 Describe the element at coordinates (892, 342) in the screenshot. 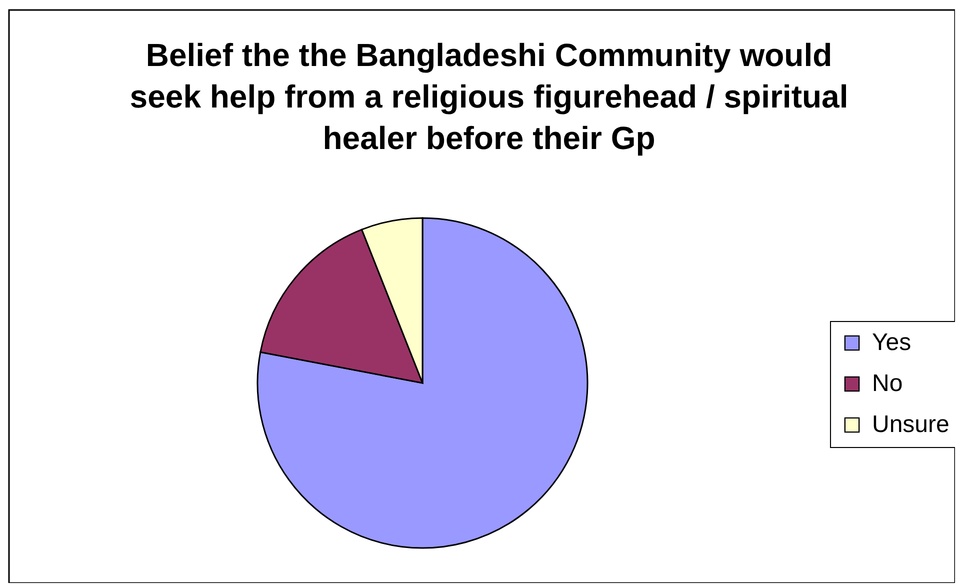

I see `legend-label: Yes` at that location.